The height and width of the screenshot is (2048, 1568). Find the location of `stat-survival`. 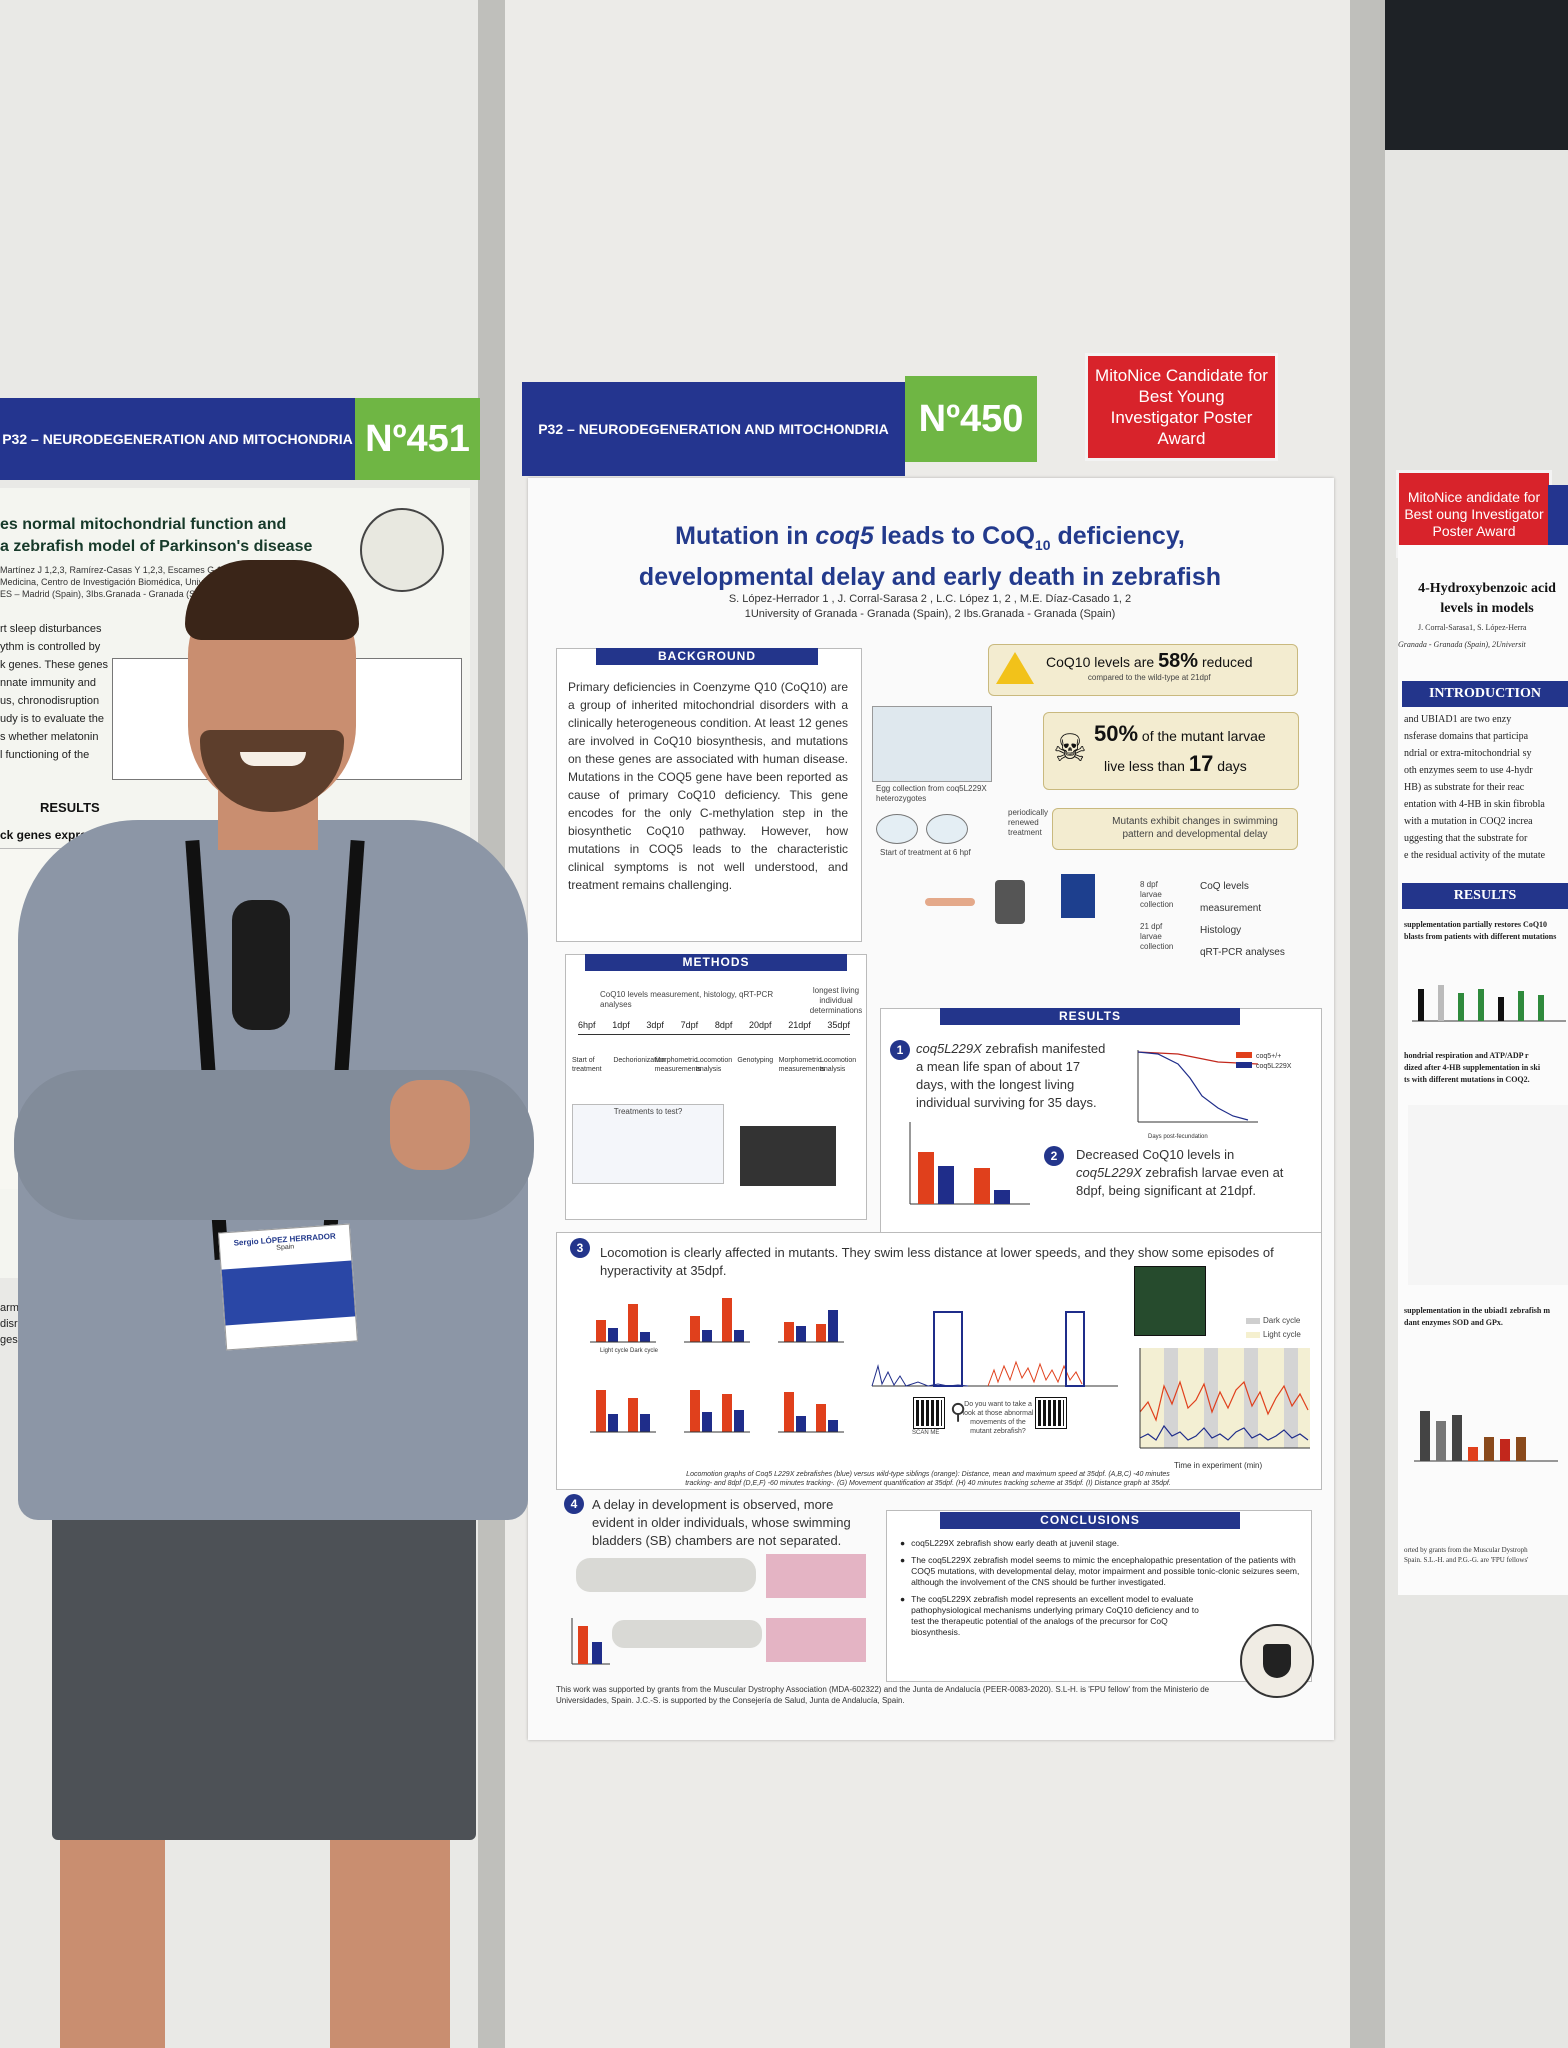

stat-survival is located at coordinates (1171, 751).